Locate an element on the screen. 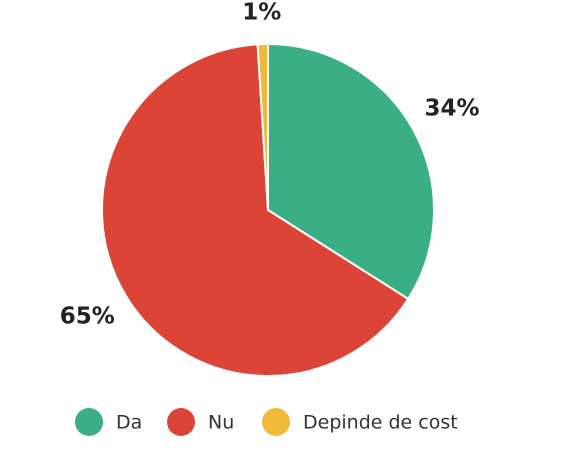 This screenshot has width=566, height=474. slice-label: 65% is located at coordinates (87, 316).